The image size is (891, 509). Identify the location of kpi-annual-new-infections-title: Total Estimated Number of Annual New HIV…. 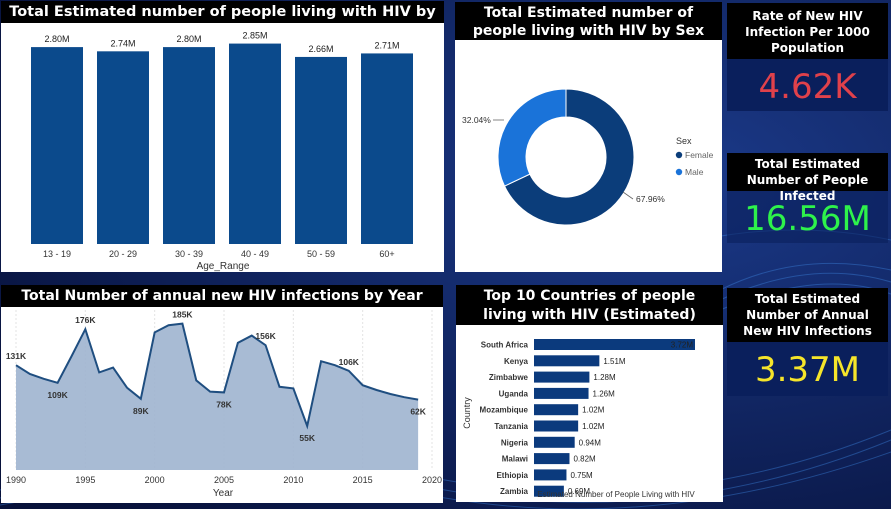
(807, 315).